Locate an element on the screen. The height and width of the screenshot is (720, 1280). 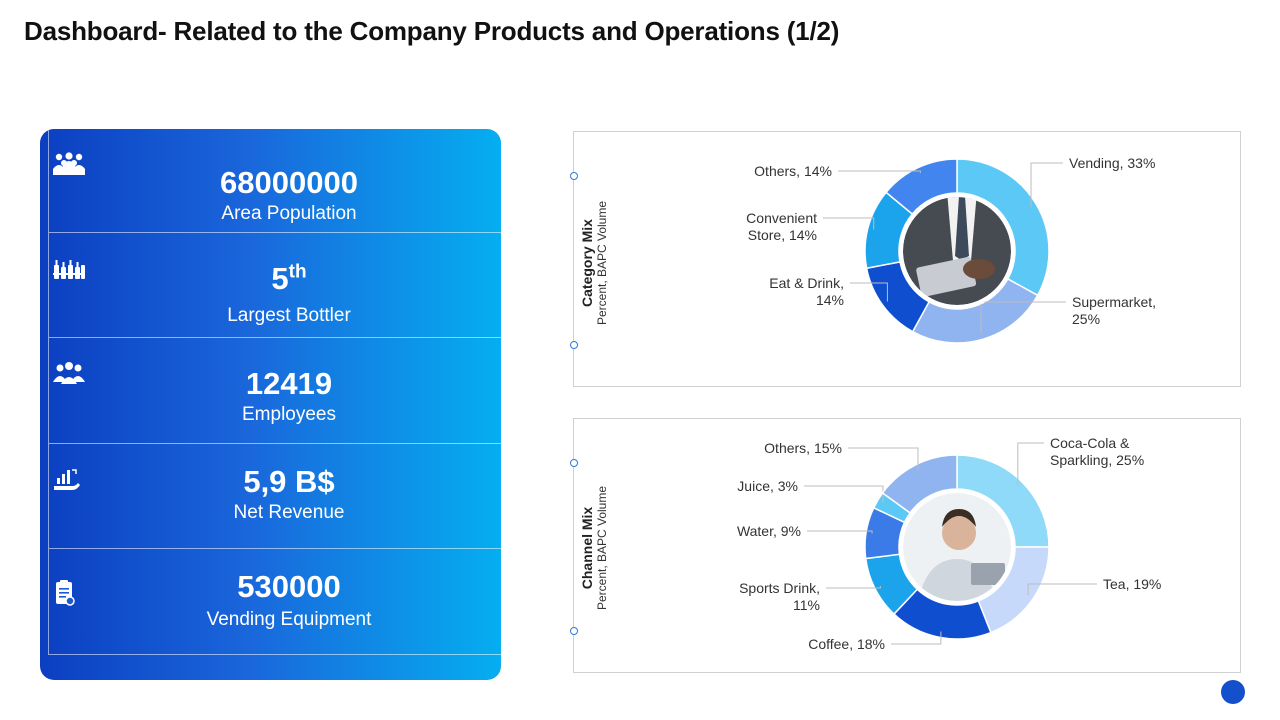
slice-label-tea: Tea, 19% is located at coordinates (1132, 584).